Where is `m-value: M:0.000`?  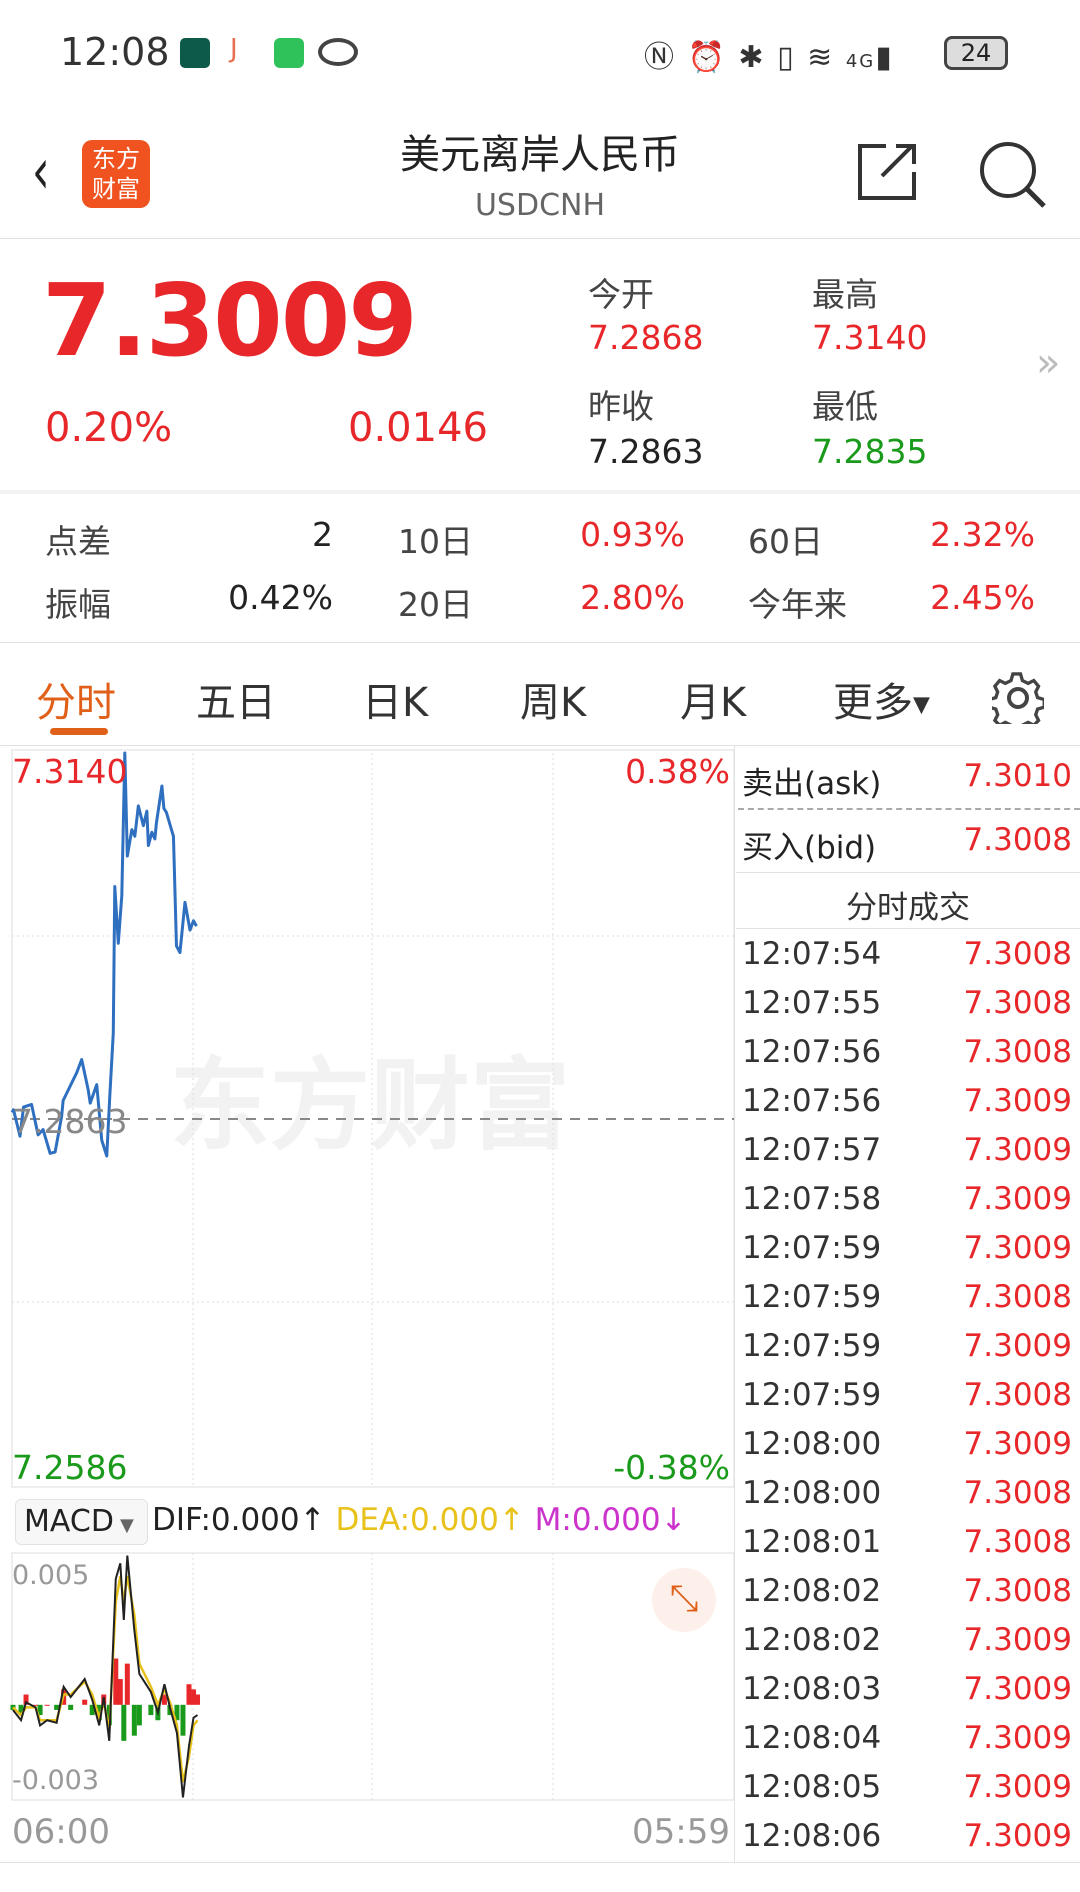 m-value: M:0.000 is located at coordinates (597, 1520).